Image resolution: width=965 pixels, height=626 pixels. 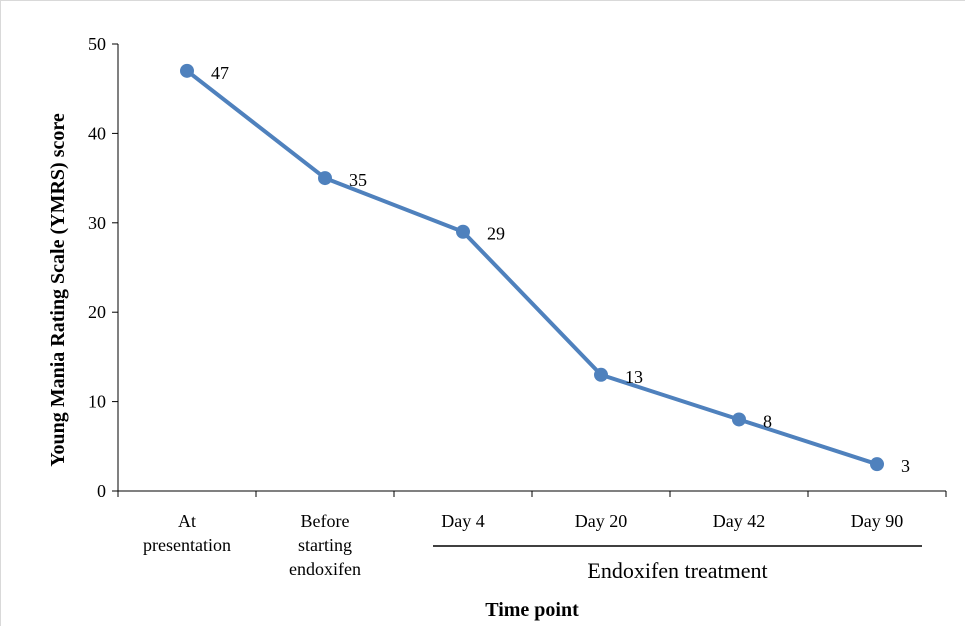 What do you see at coordinates (877, 521) in the screenshot?
I see `x-tick-label: Day 90` at bounding box center [877, 521].